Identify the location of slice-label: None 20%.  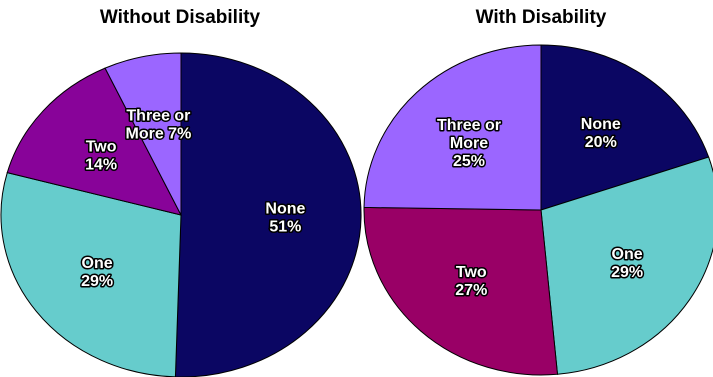
(601, 133).